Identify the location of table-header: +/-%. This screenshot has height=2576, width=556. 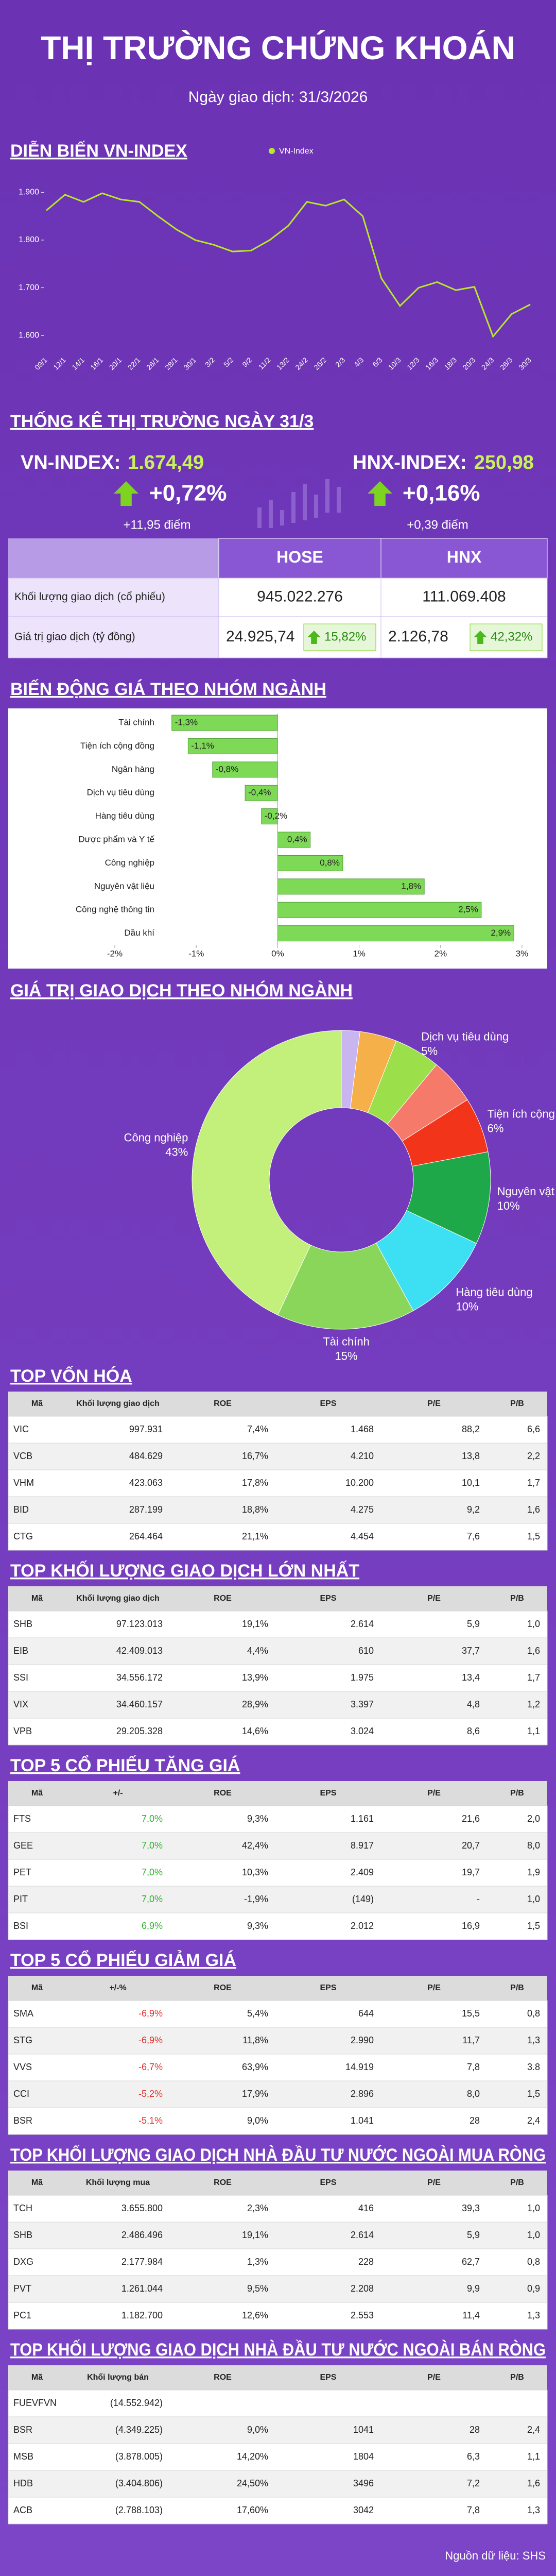
(117, 1988).